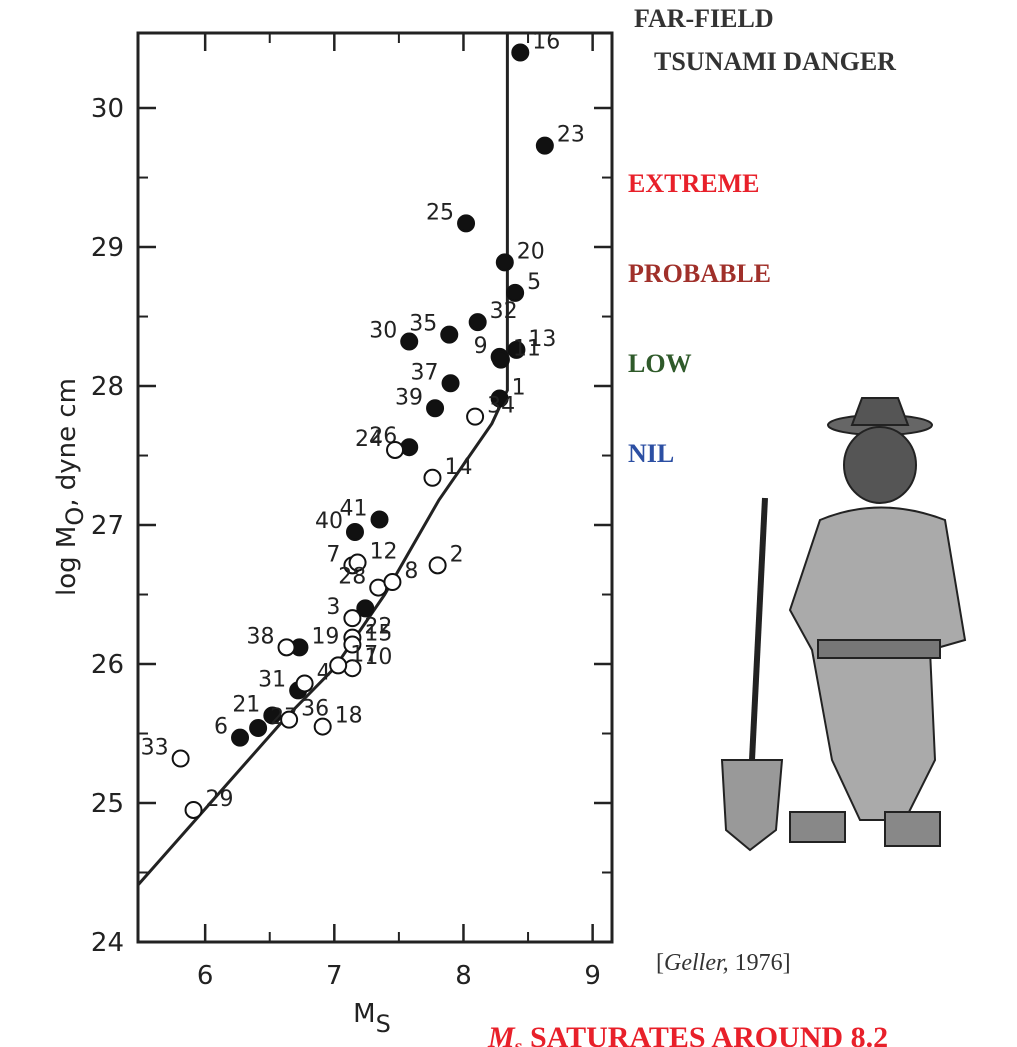 Image resolution: width=1017 pixels, height=1047 pixels. I want to click on point-label: 19, so click(325, 636).